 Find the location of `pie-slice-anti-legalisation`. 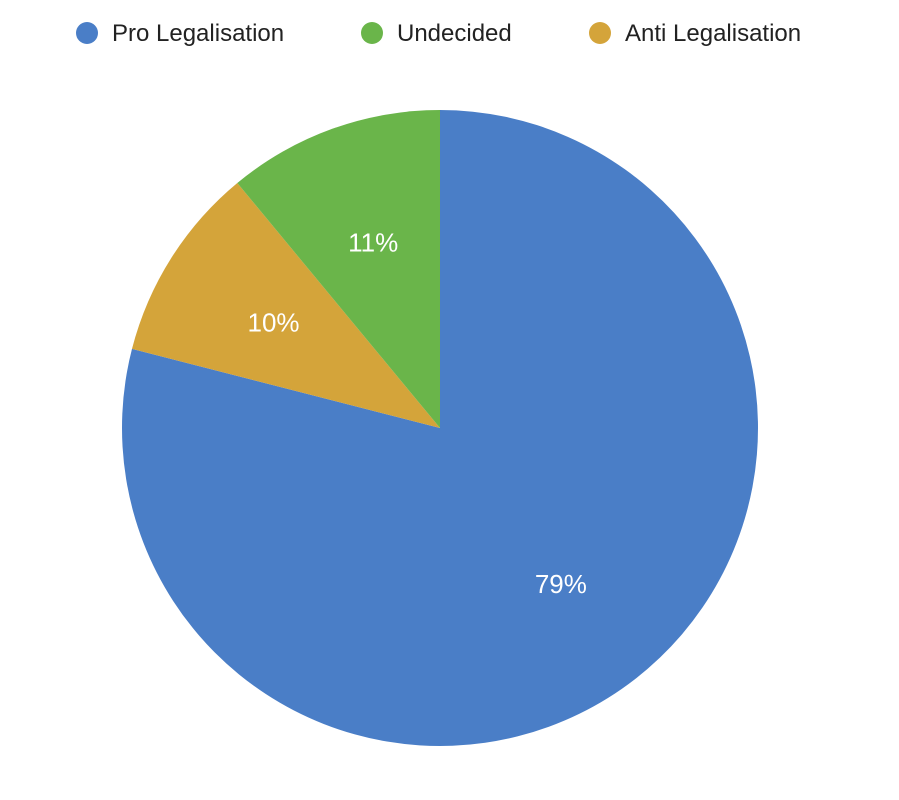

pie-slice-anti-legalisation is located at coordinates (286, 305).